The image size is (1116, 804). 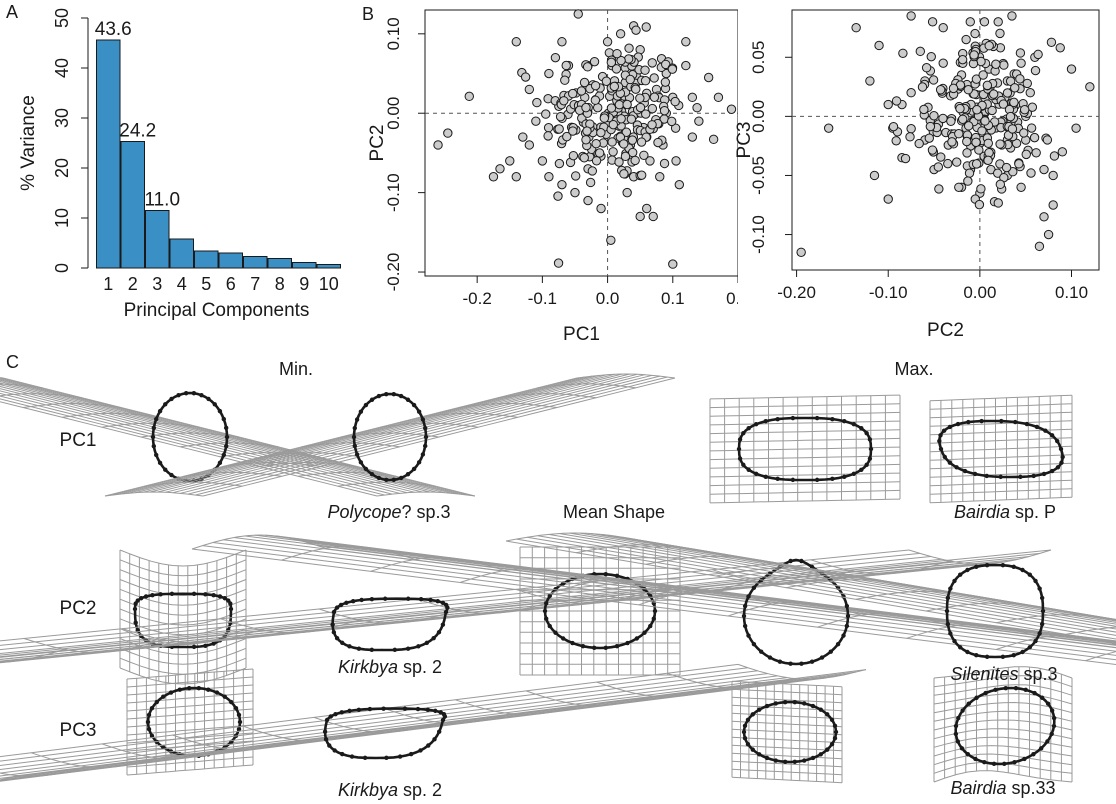 What do you see at coordinates (390, 667) in the screenshot?
I see `caption-pc2-min: Kirkbya sp. 2` at bounding box center [390, 667].